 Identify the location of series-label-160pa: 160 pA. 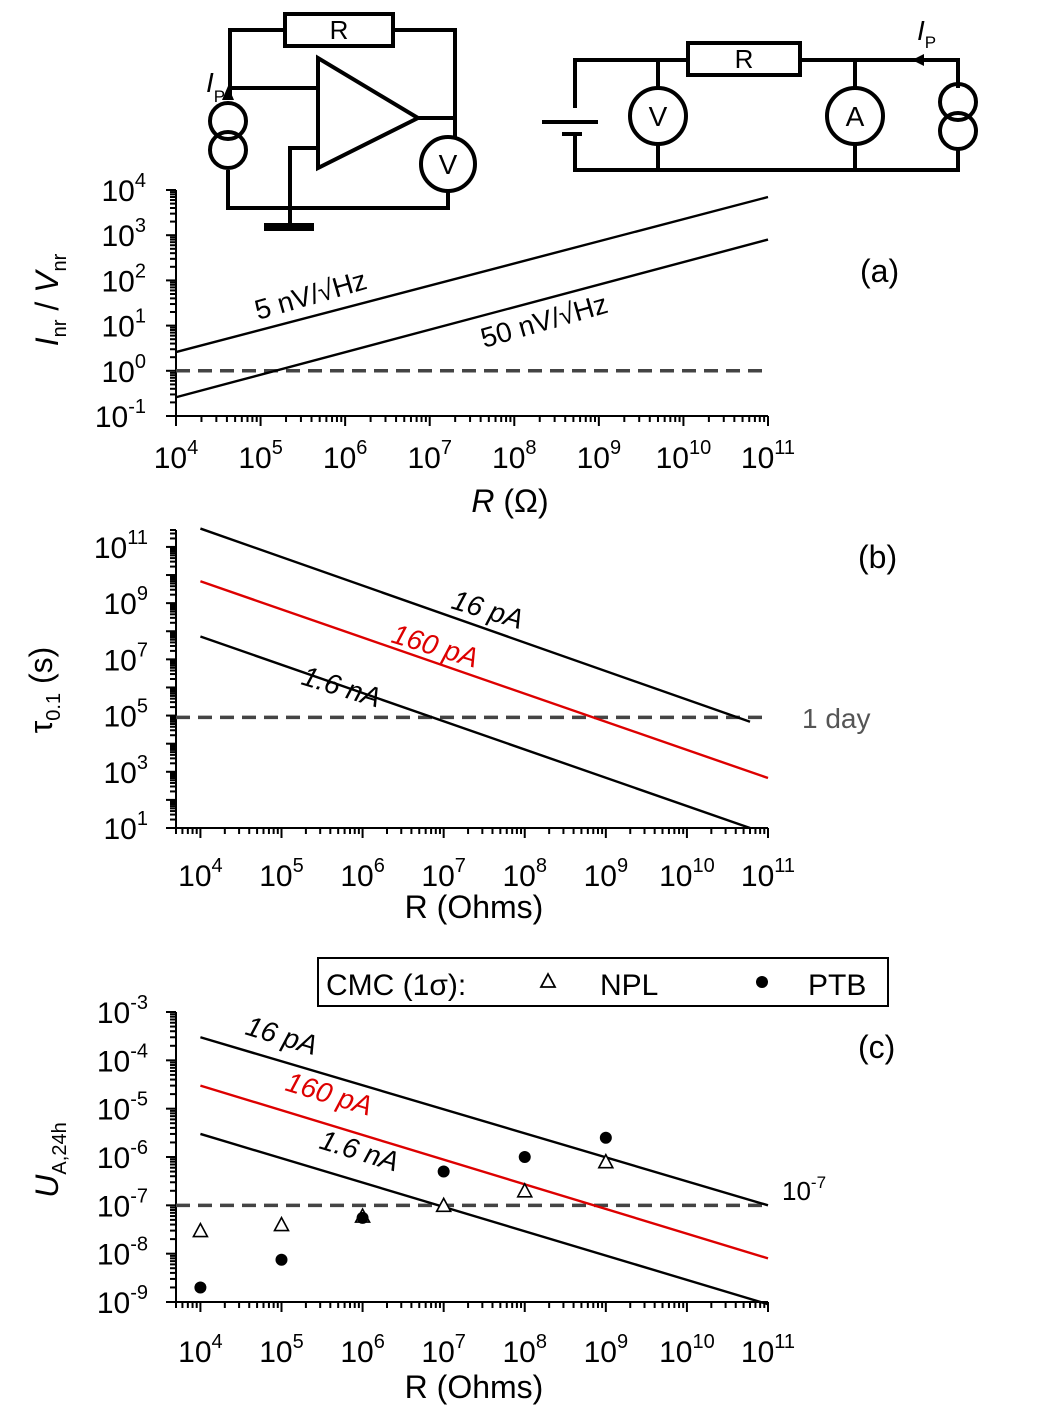
(435, 646).